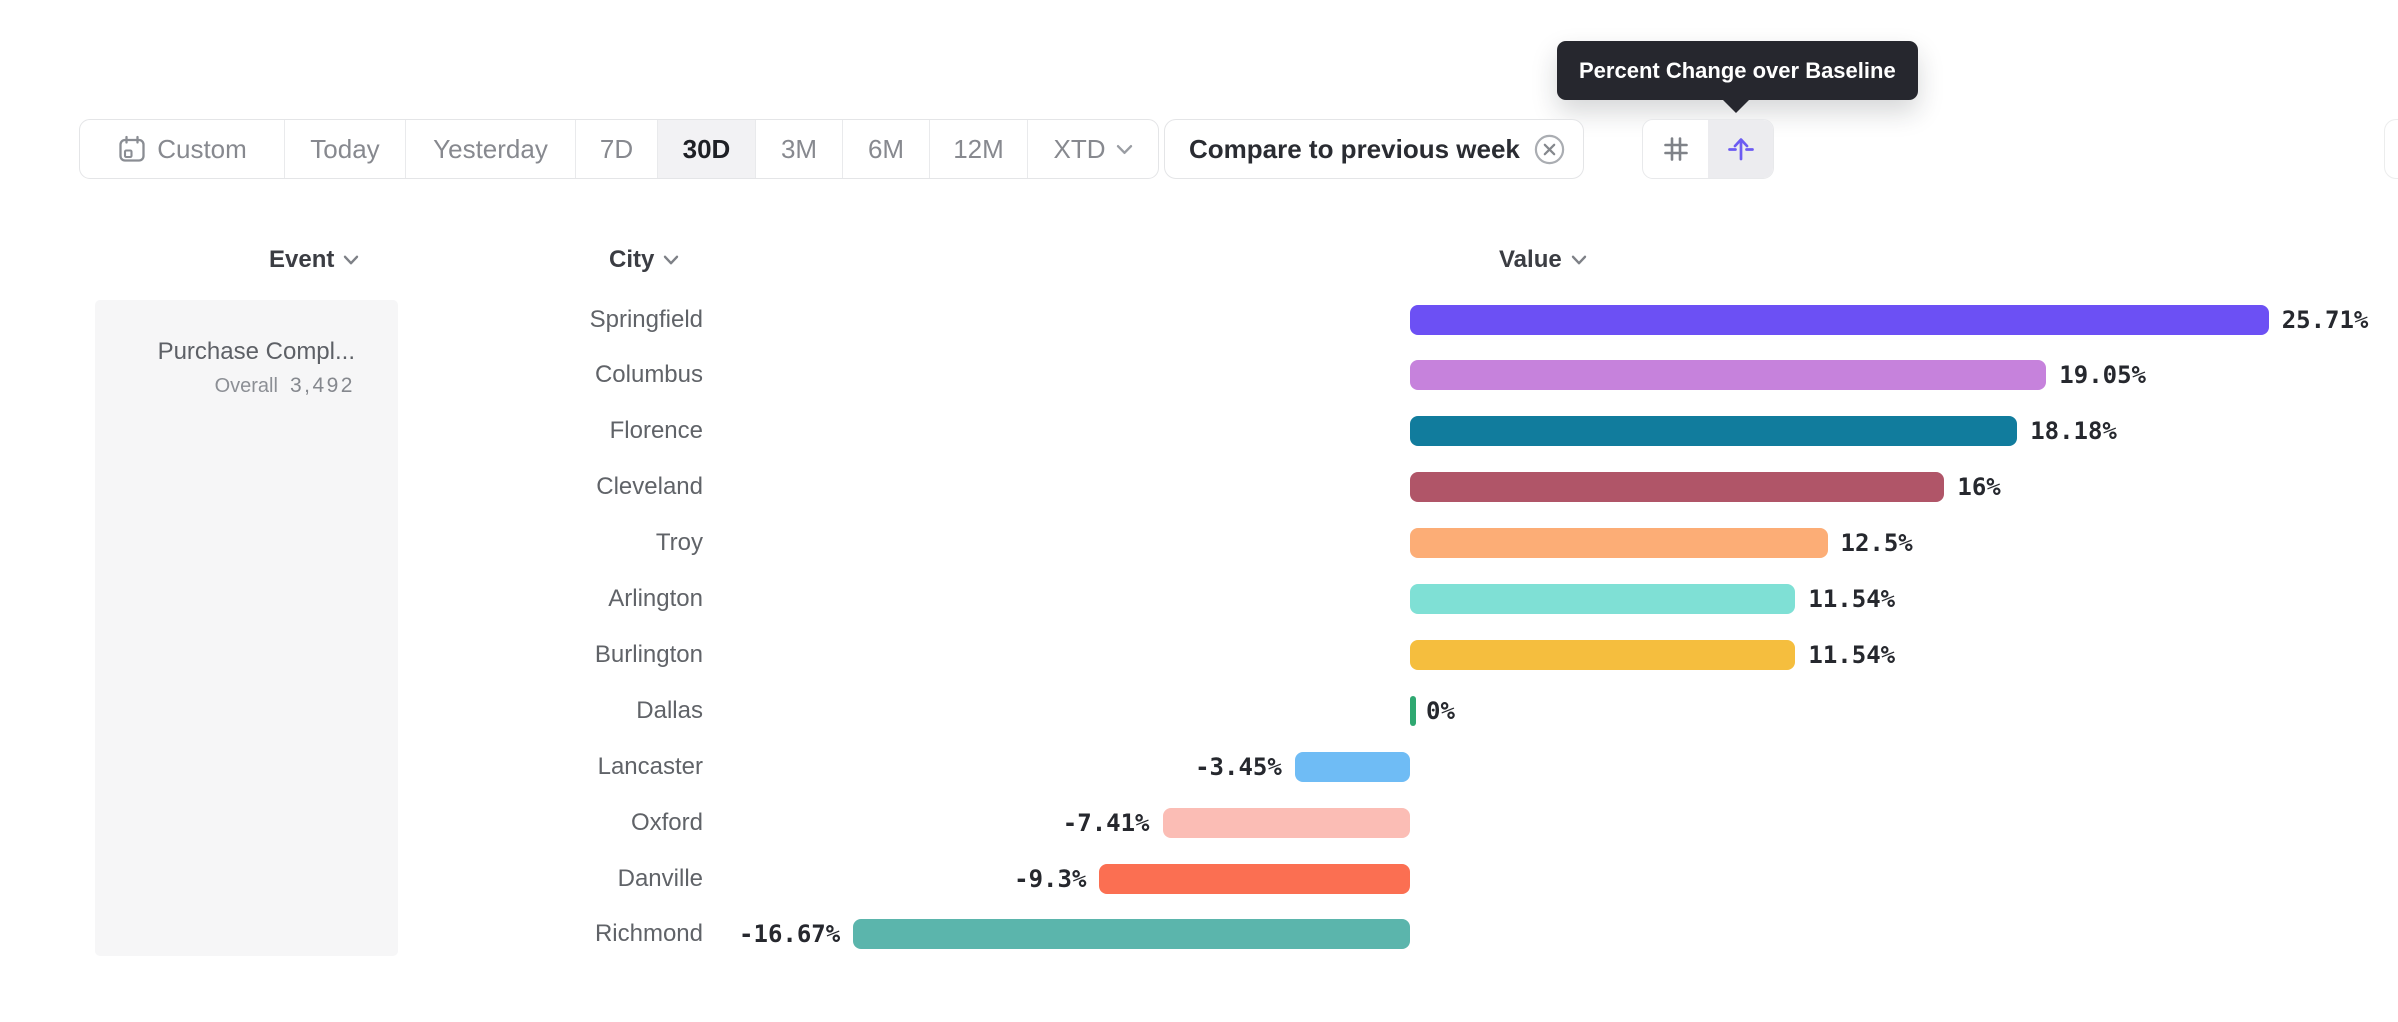 The image size is (2398, 1022). What do you see at coordinates (656, 431) in the screenshot?
I see `city-label: Florence` at bounding box center [656, 431].